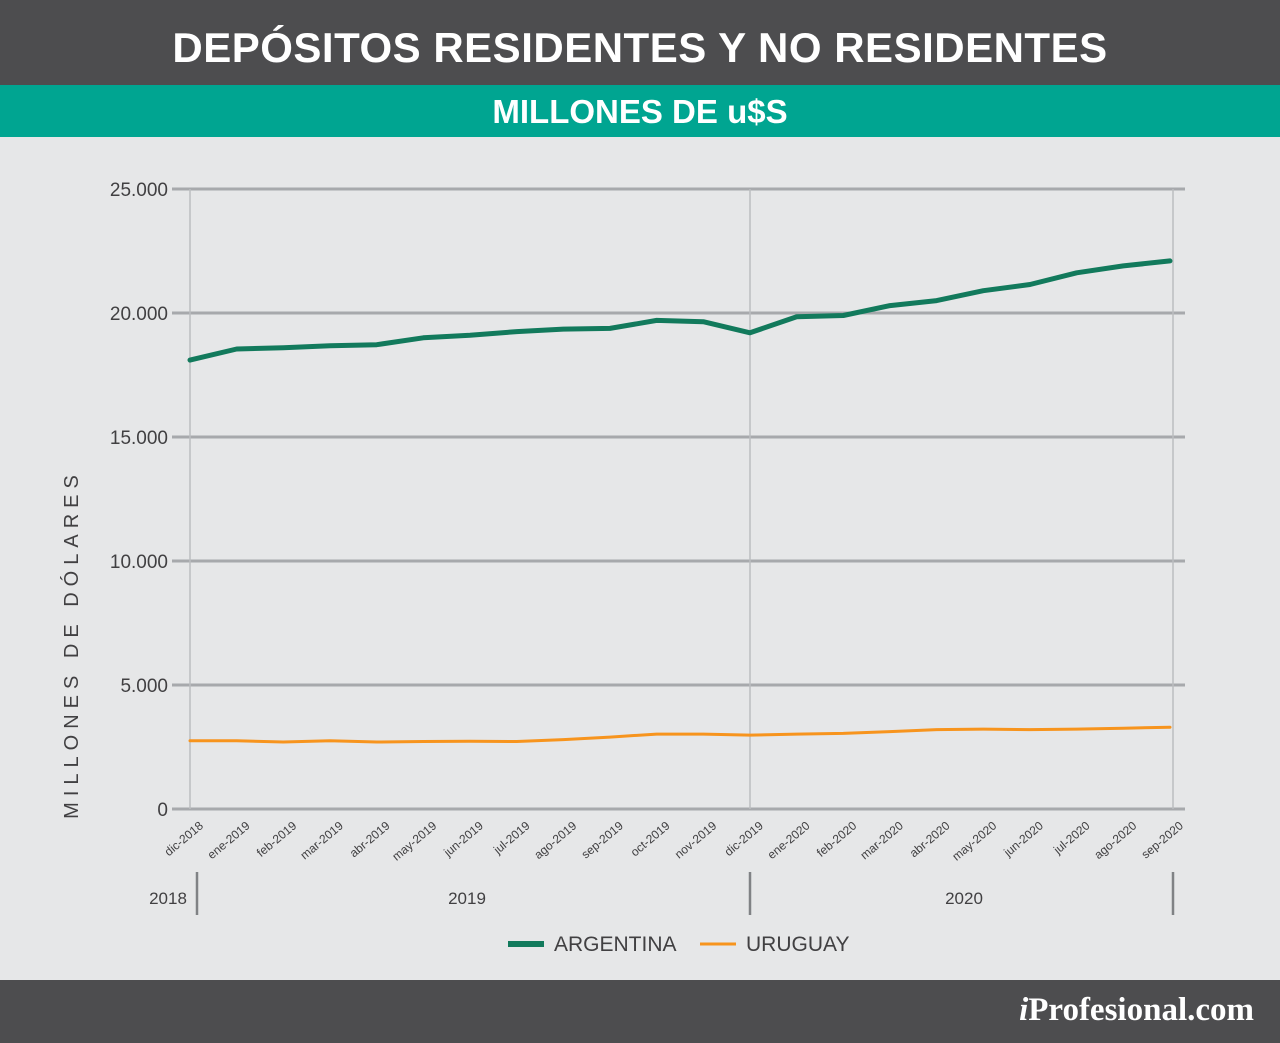  I want to click on x-tick-label: sep-2020, so click(1163, 839).